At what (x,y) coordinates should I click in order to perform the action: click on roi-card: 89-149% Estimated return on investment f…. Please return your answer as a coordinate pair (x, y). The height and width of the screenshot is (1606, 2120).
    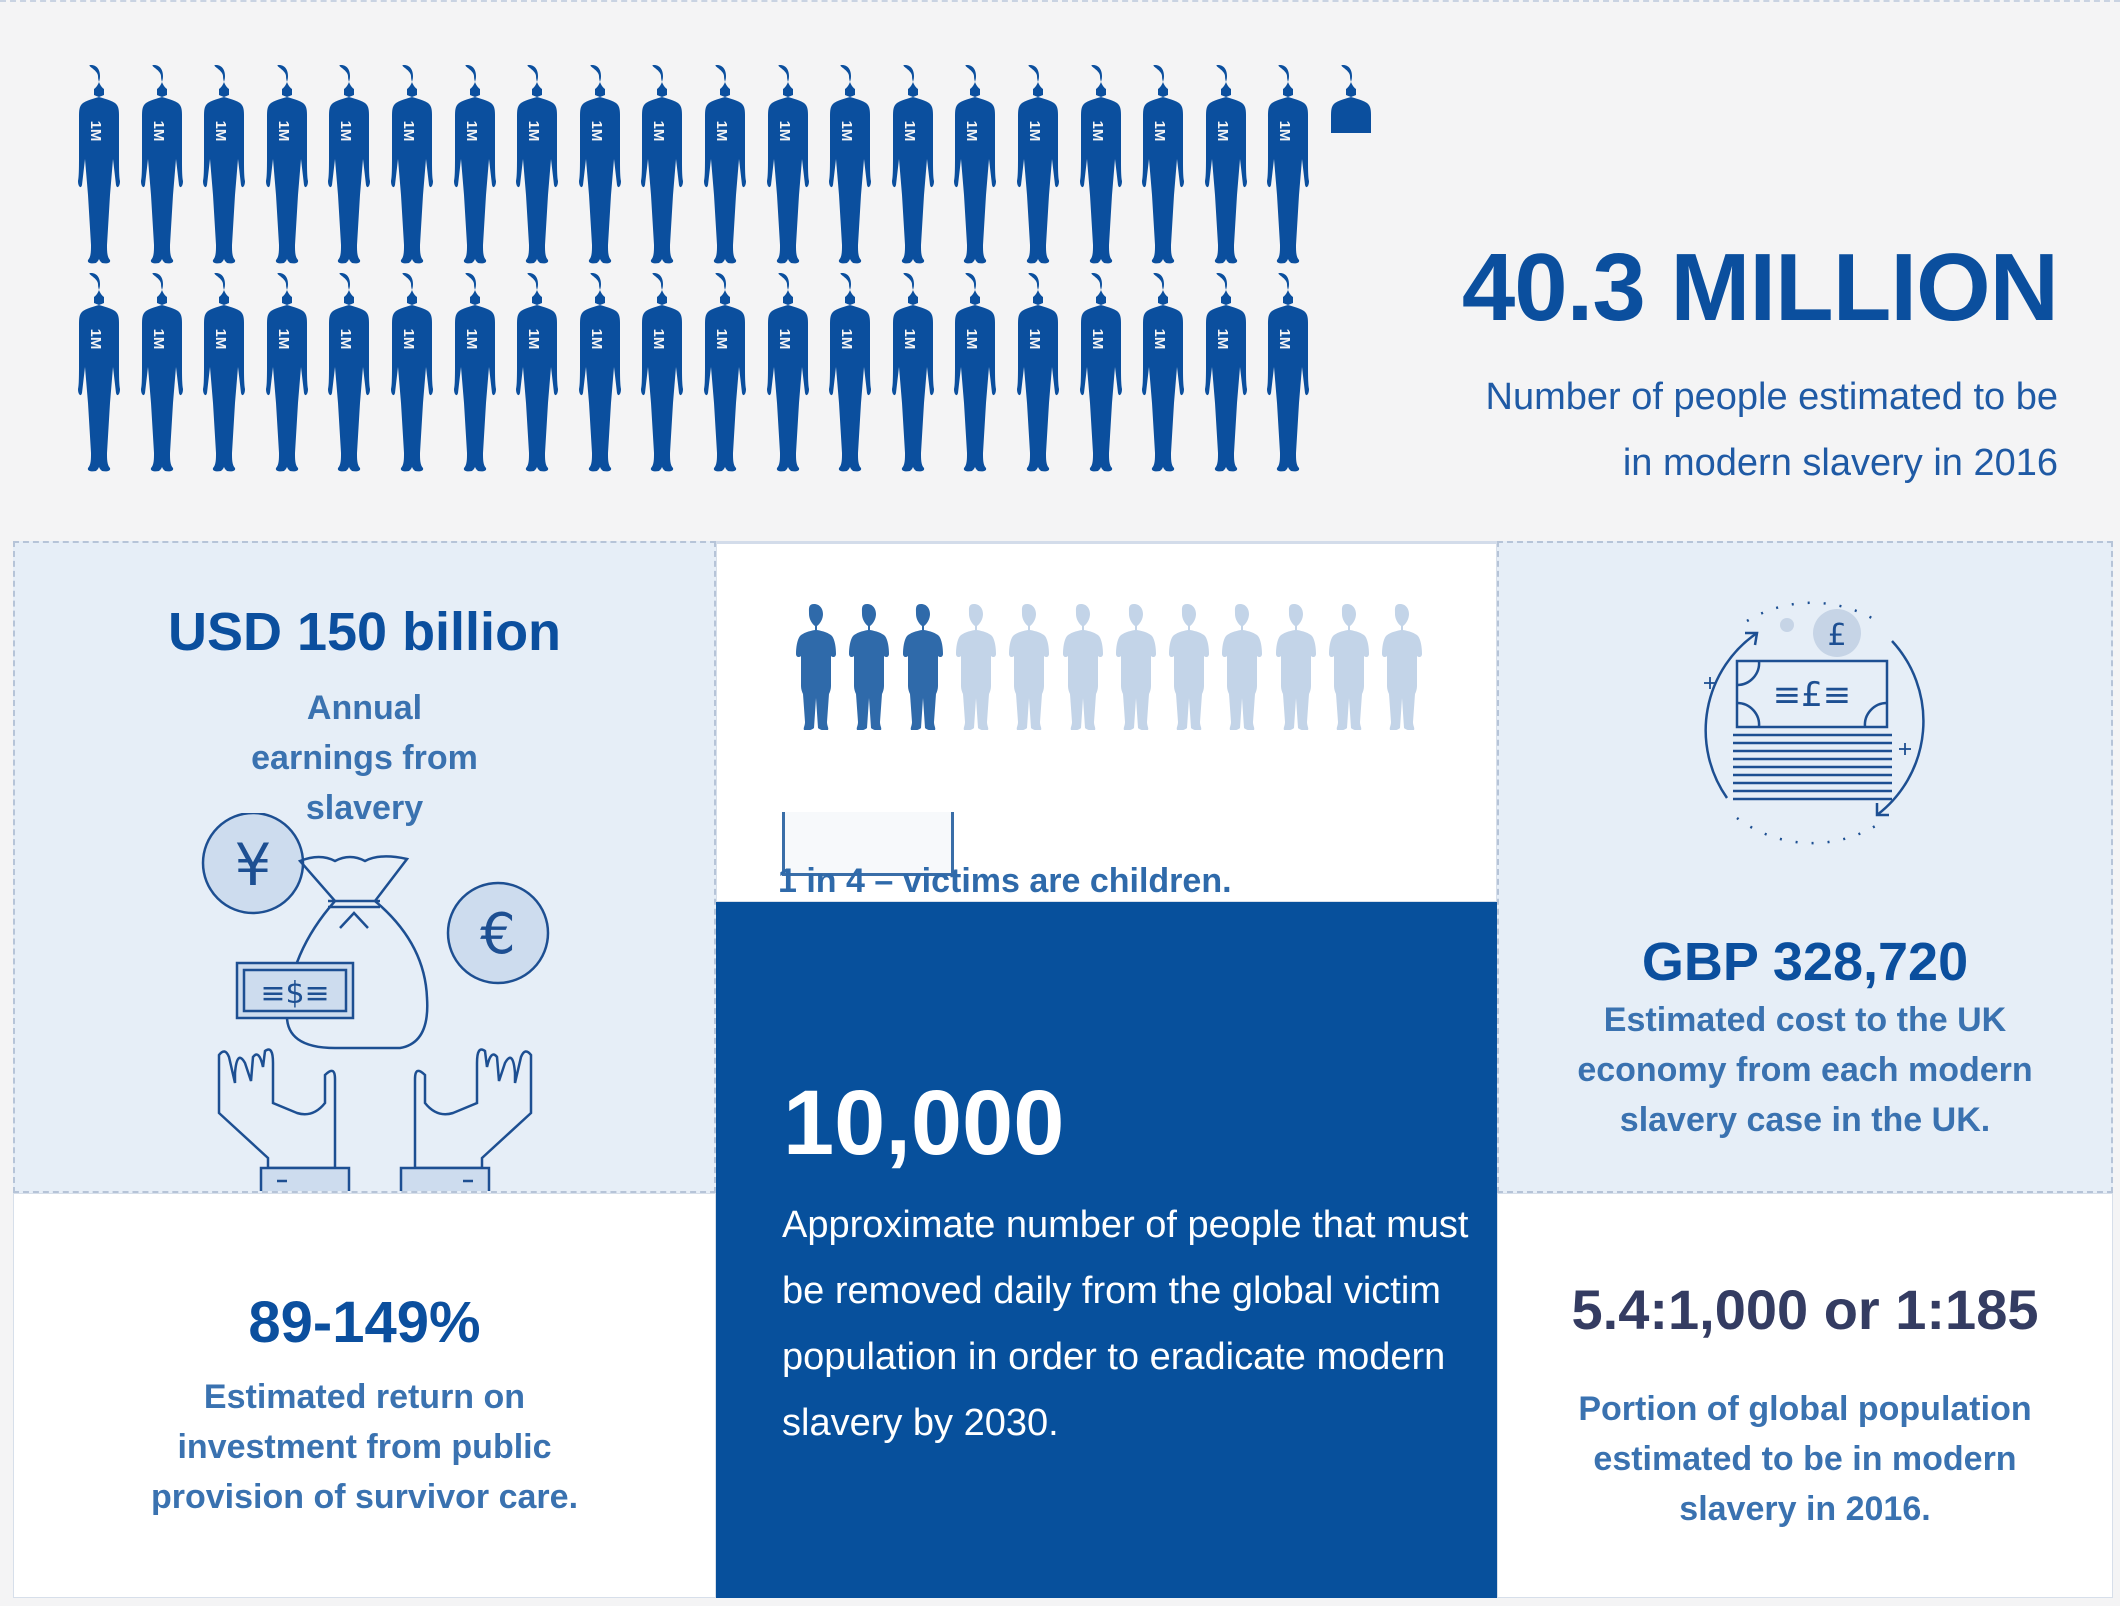
    Looking at the image, I should click on (364, 1395).